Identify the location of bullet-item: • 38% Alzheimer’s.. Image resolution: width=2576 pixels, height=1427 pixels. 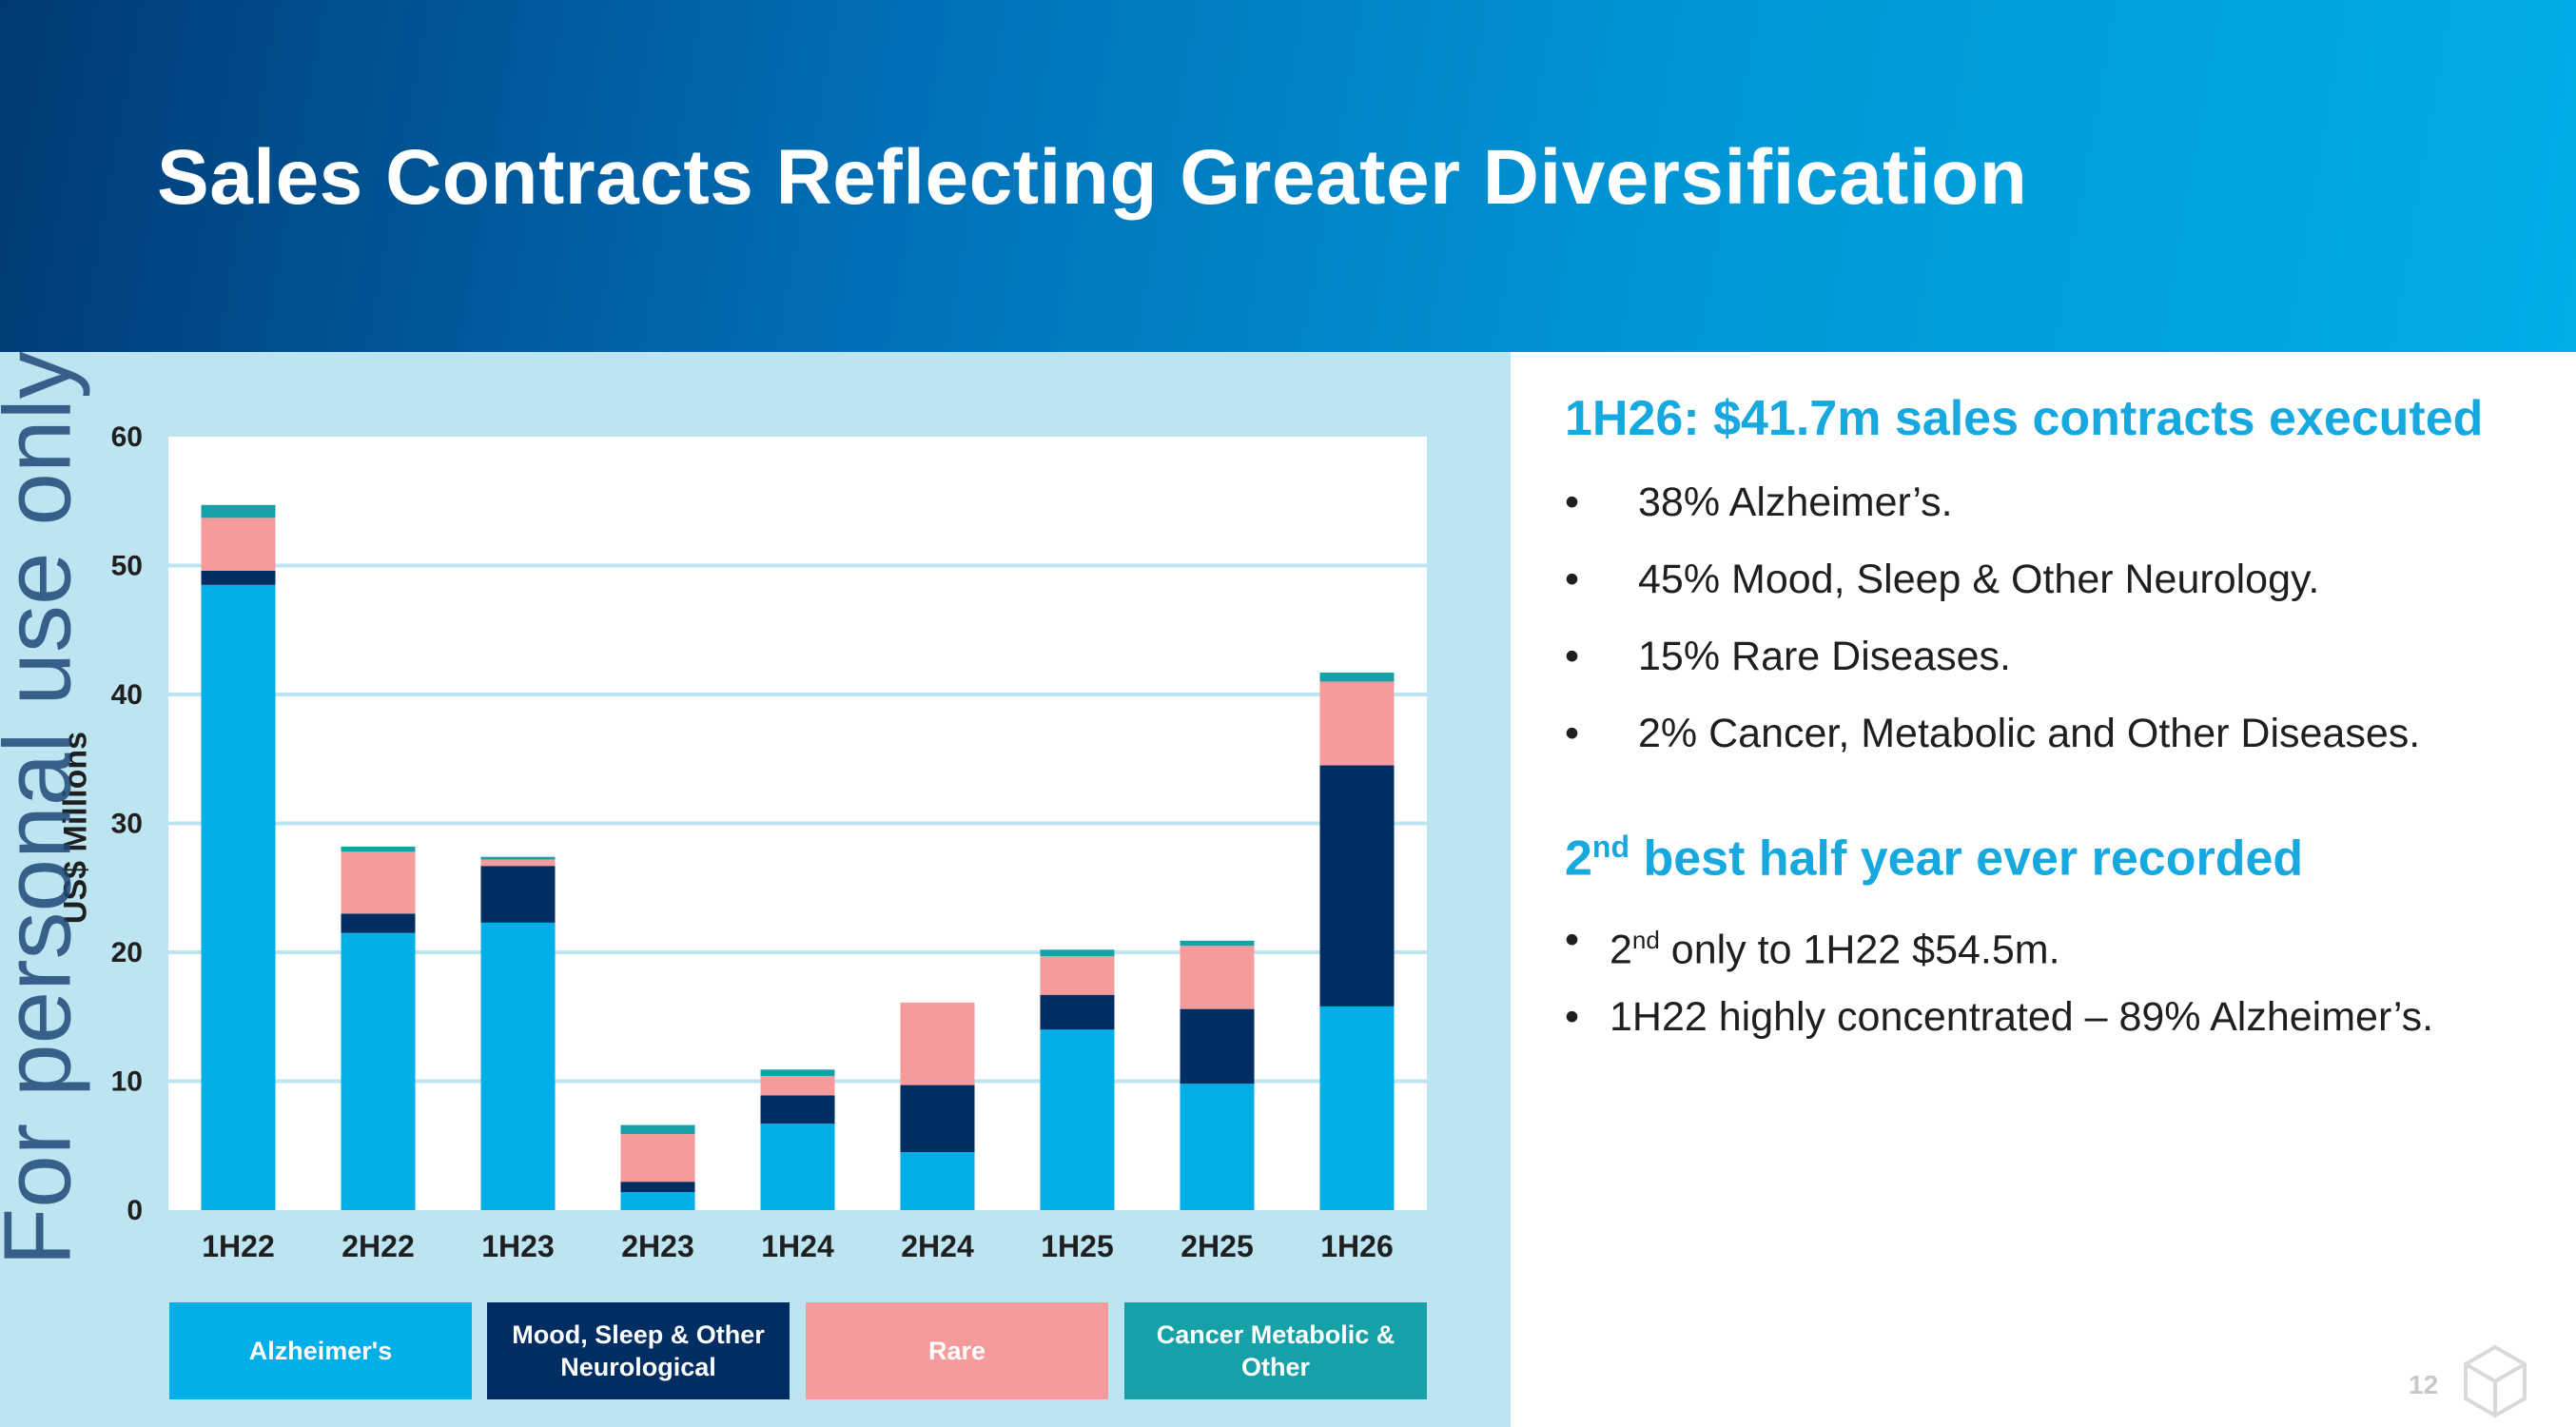
(2060, 502).